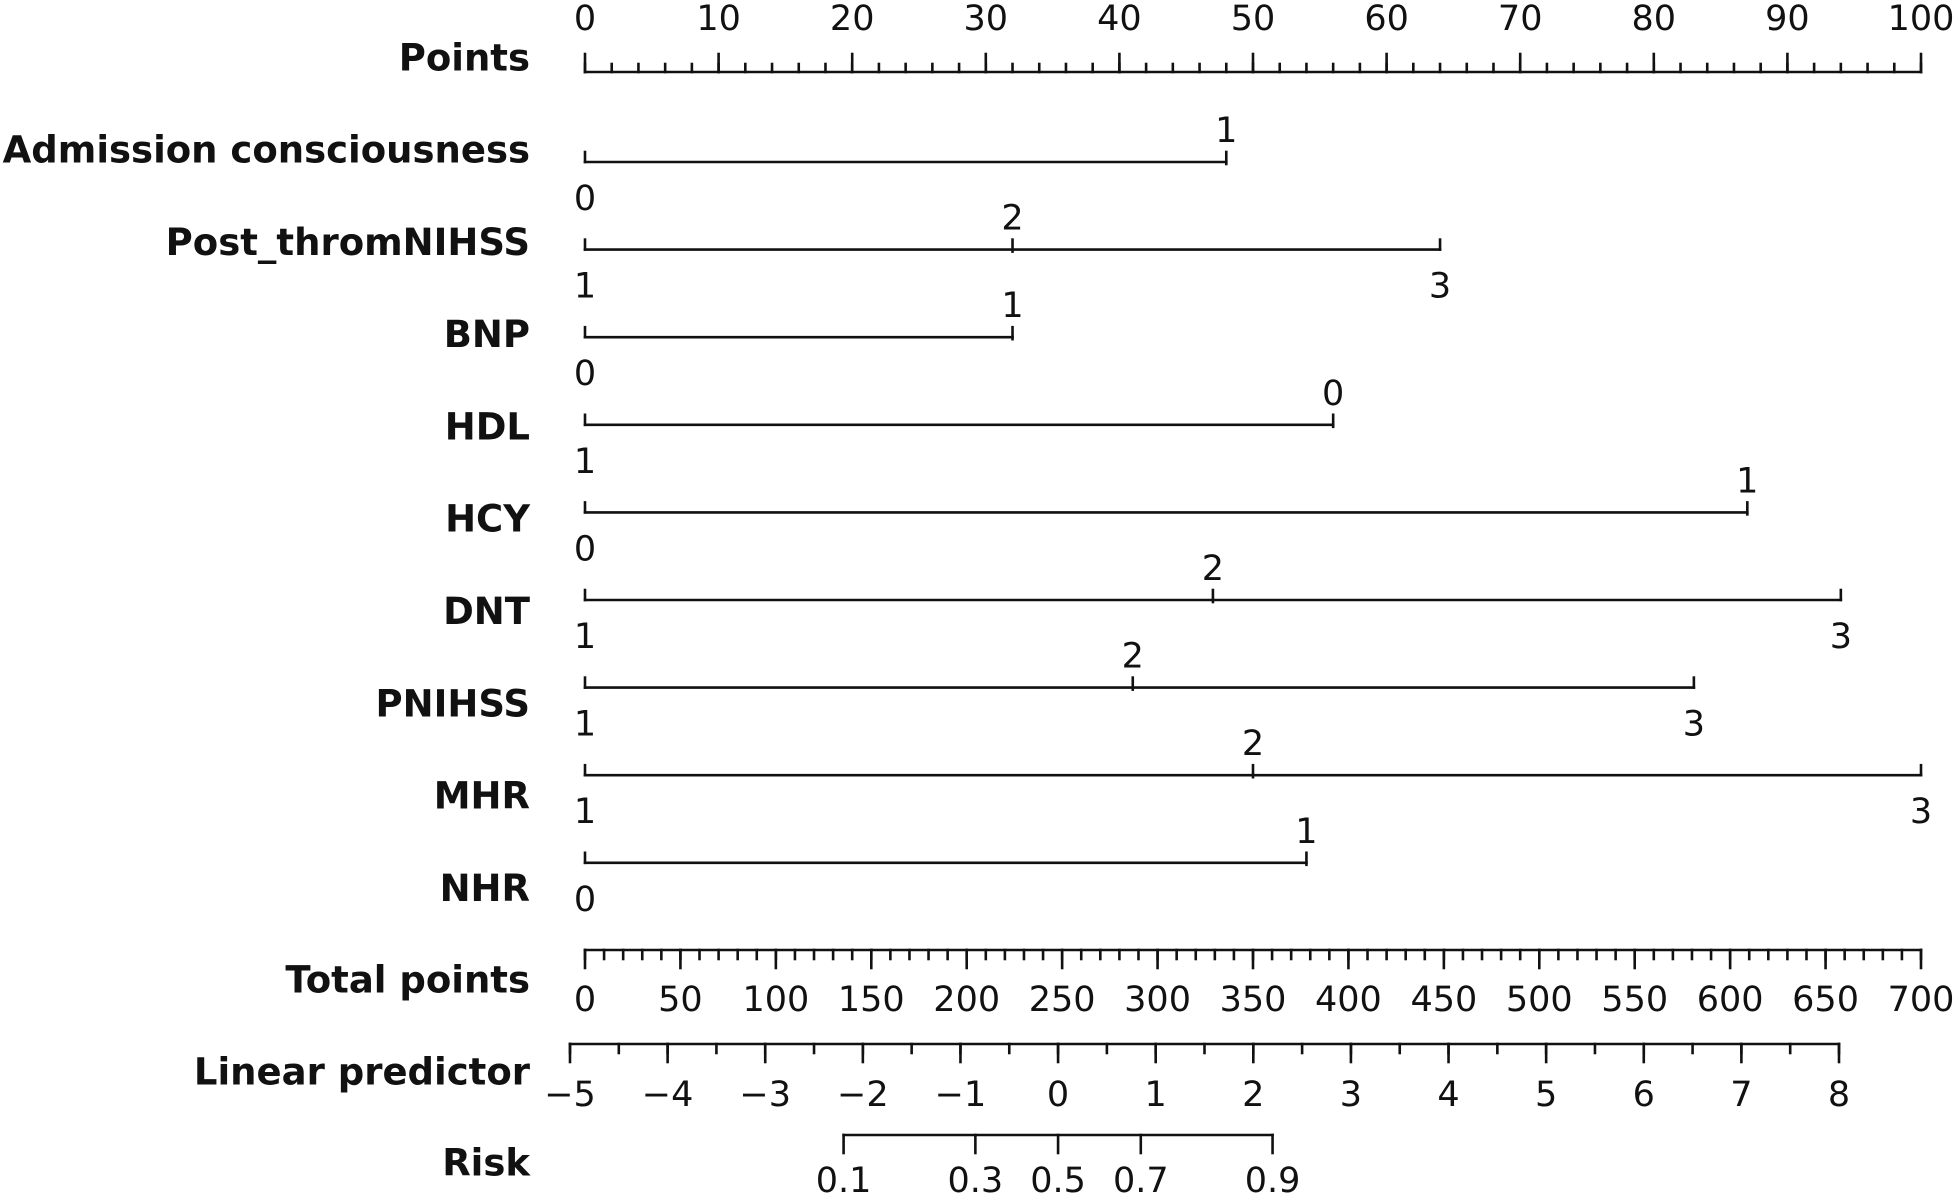  What do you see at coordinates (362, 1072) in the screenshot?
I see `axis-label: Linear predictor` at bounding box center [362, 1072].